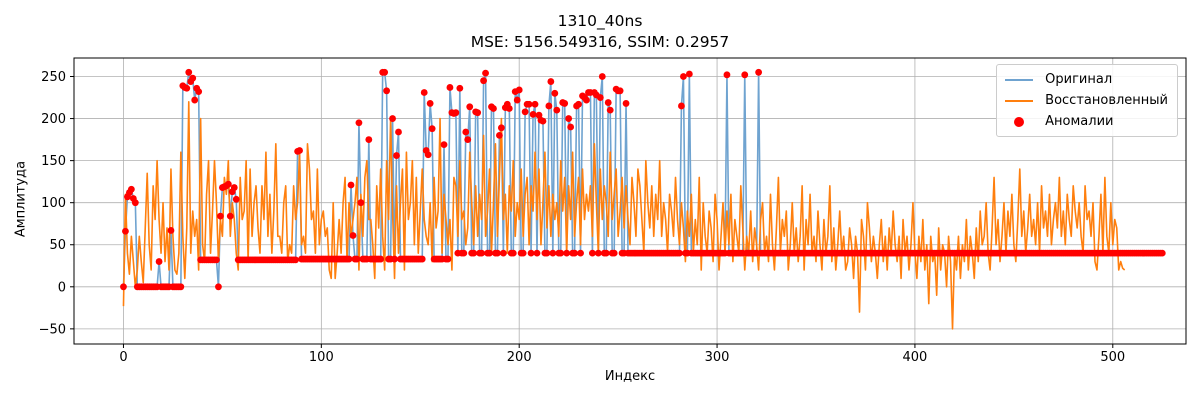  I want to click on y-tick-label: 0, so click(62, 287).